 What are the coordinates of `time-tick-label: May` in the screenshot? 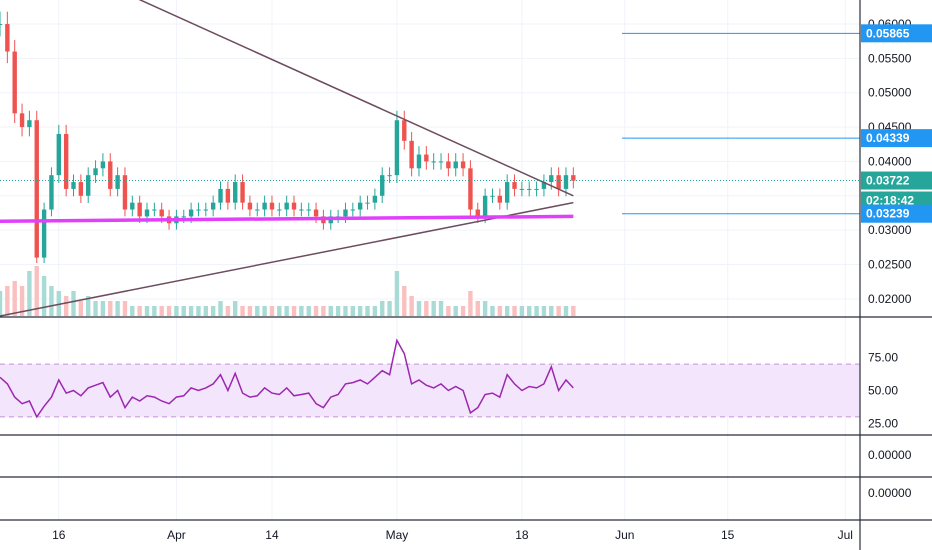 It's located at (397, 535).